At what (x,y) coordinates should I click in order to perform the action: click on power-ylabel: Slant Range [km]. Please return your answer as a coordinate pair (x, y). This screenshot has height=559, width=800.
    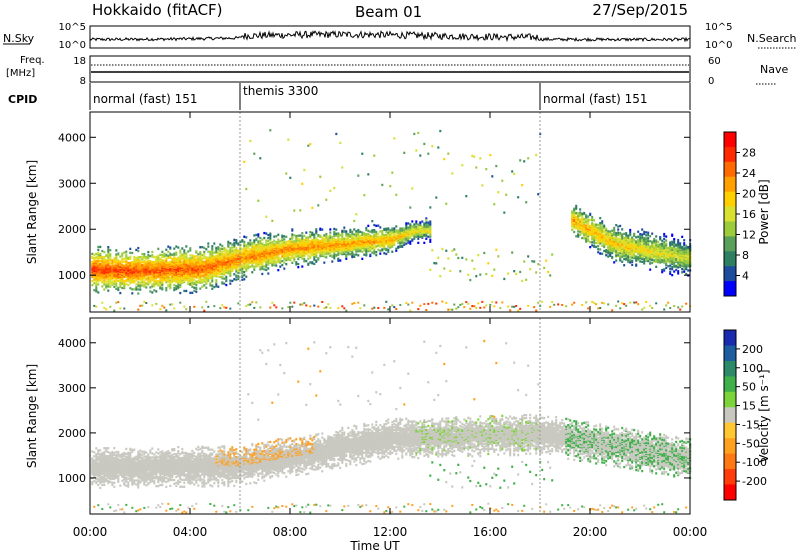
    Looking at the image, I should click on (32, 212).